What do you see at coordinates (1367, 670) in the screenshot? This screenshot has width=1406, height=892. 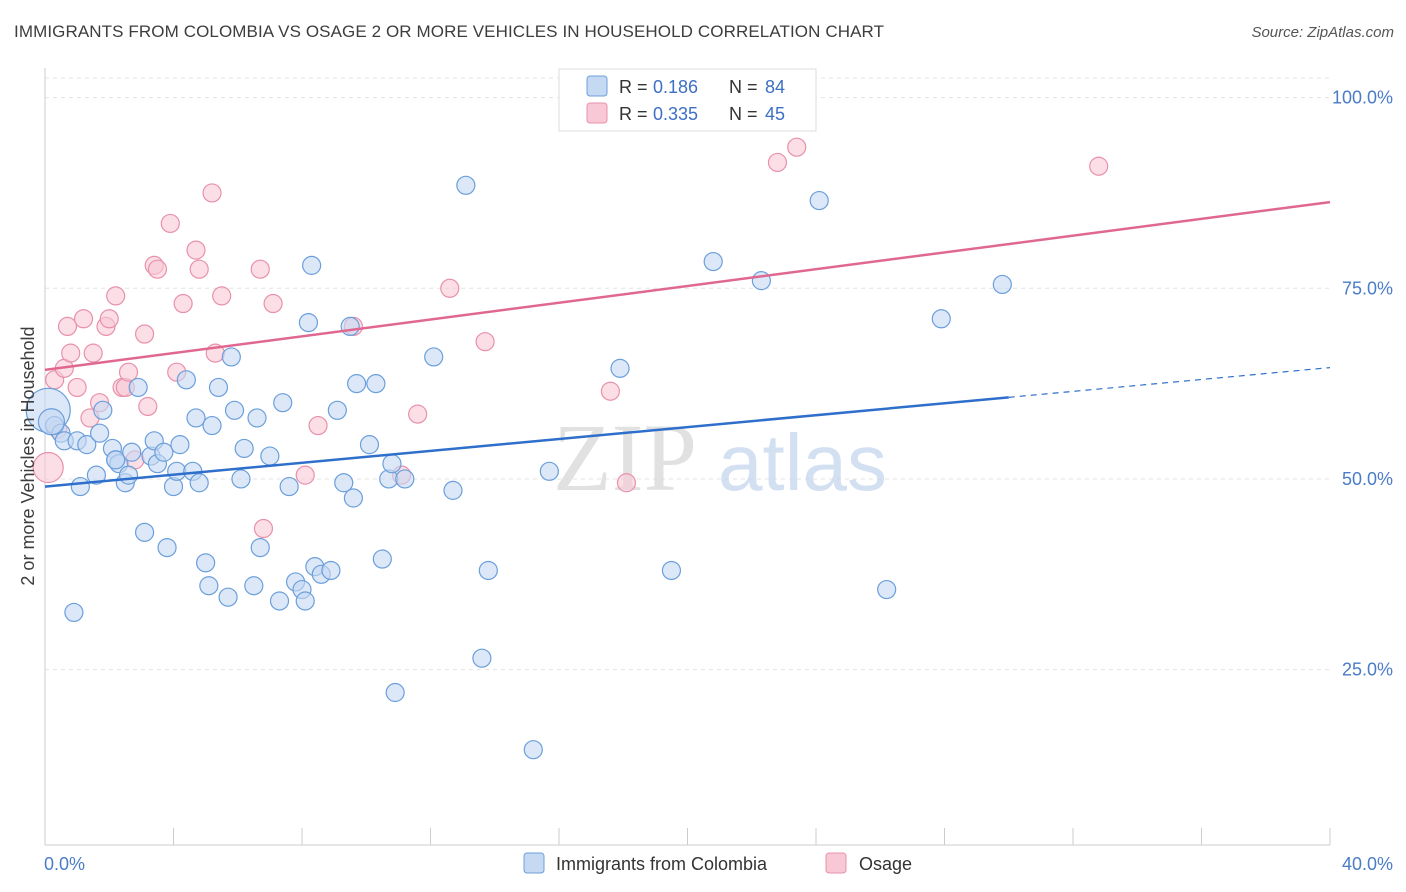 I see `y-tick-label-25: 25.0%` at bounding box center [1367, 670].